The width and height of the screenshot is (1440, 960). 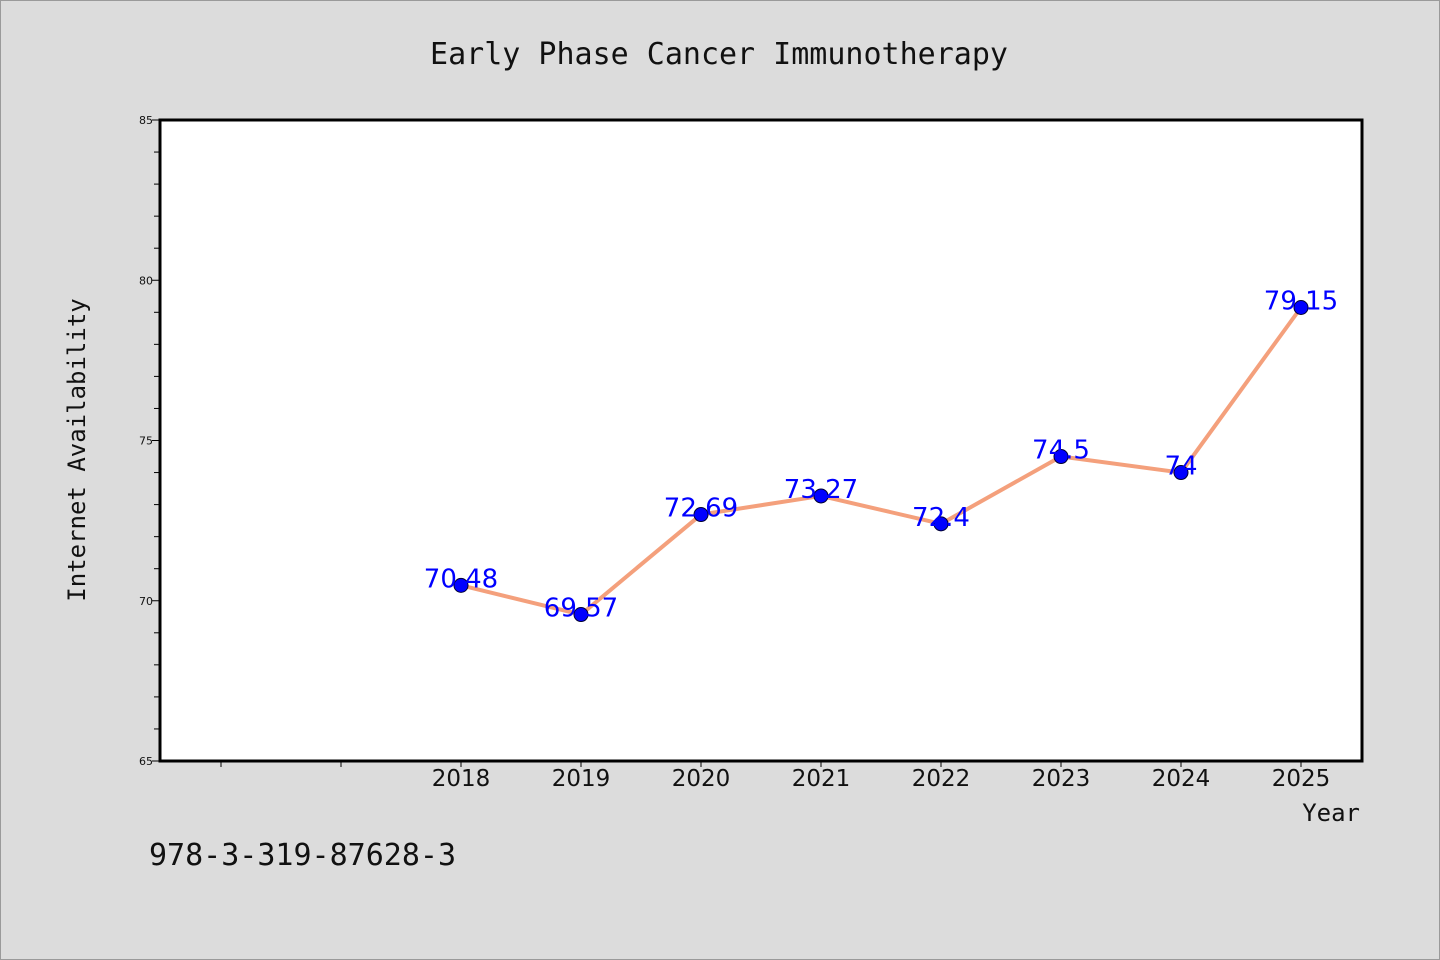 I want to click on data-label: 69.57, so click(x=581, y=609).